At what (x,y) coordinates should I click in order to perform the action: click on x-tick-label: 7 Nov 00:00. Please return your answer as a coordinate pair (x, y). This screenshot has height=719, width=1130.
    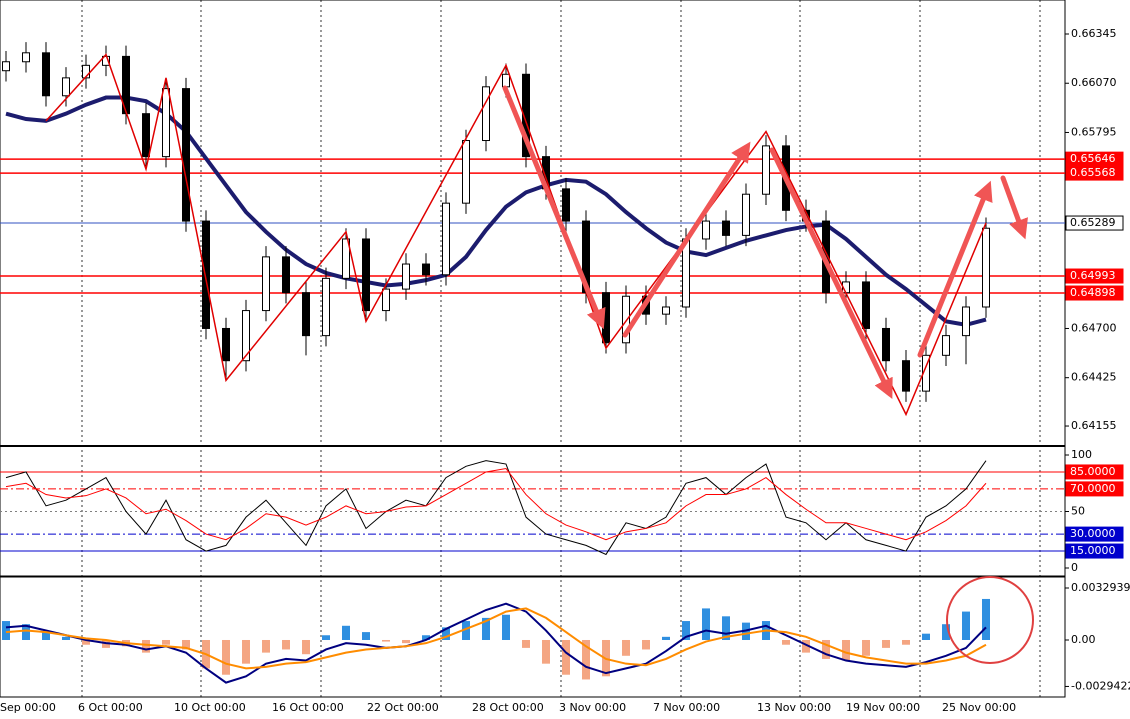
    Looking at the image, I should click on (686, 707).